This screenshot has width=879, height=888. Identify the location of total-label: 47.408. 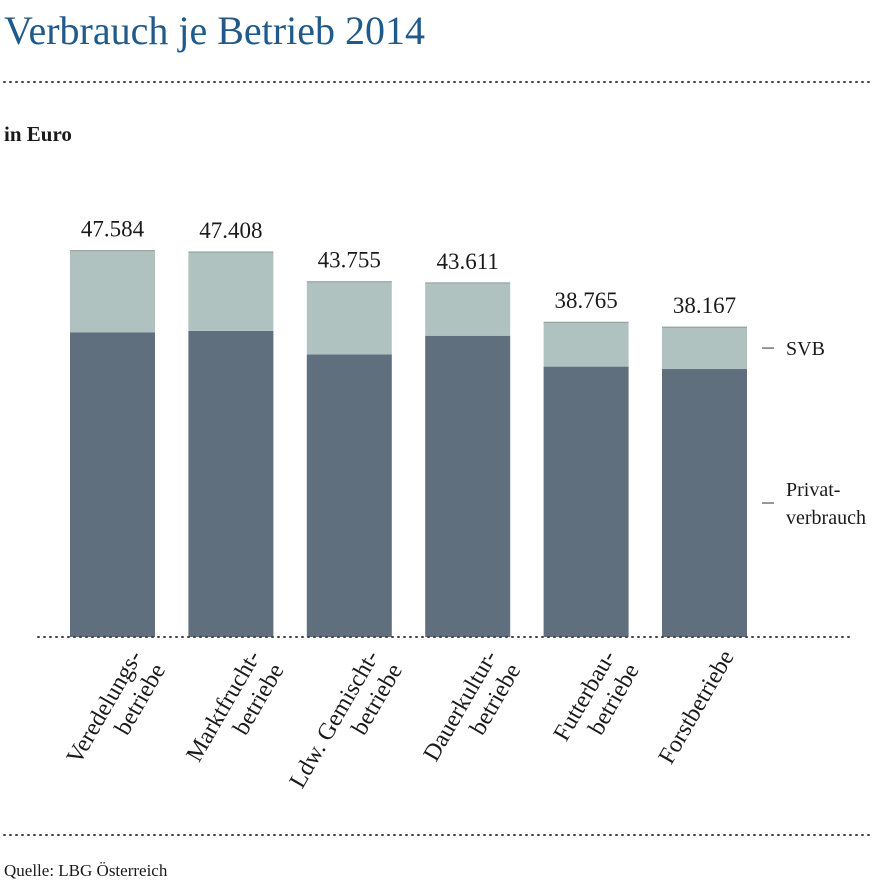
(230, 230).